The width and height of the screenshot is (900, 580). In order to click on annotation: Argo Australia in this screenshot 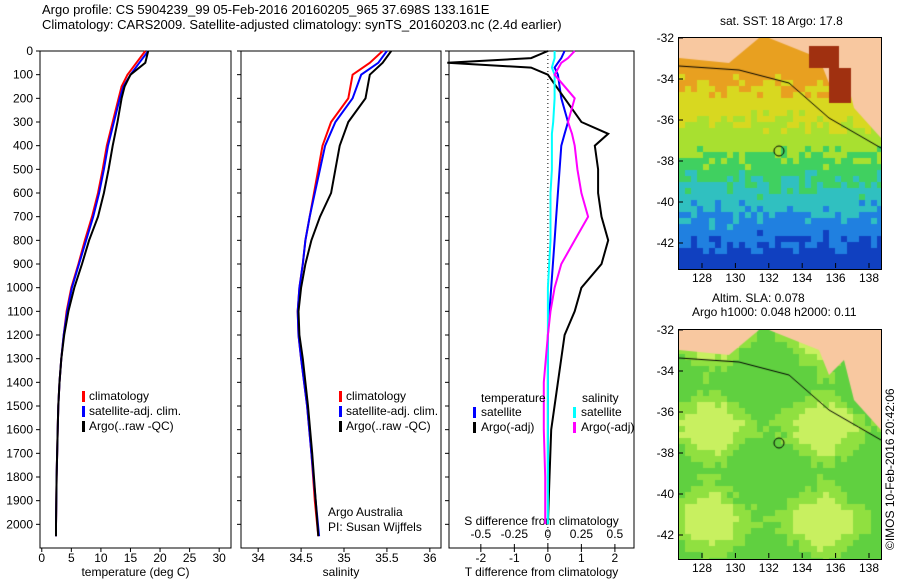, I will do `click(365, 512)`.